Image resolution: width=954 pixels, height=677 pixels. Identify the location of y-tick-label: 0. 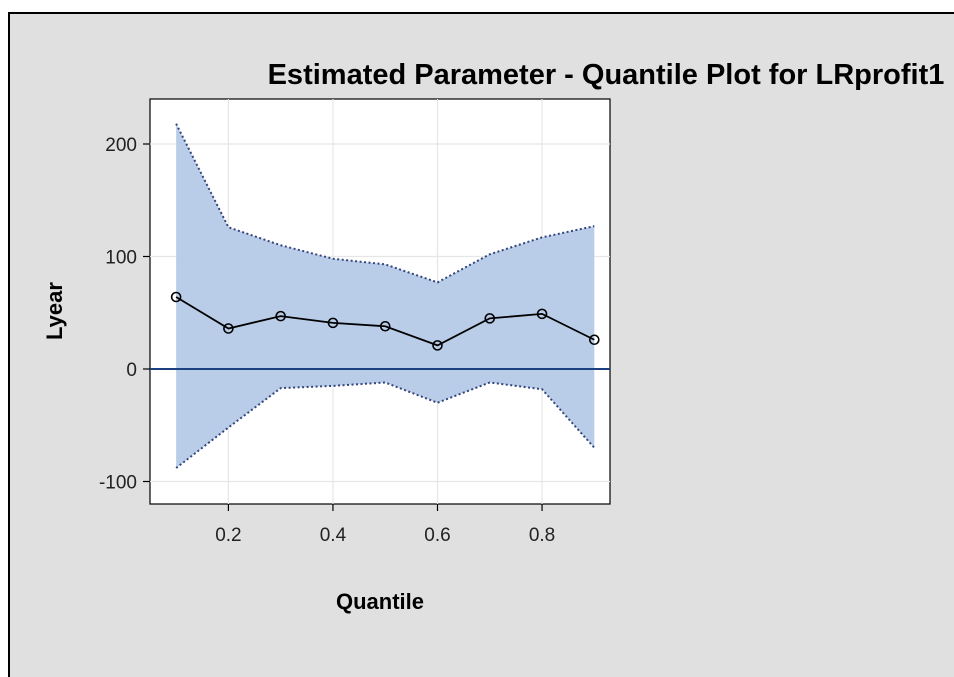
(131, 370).